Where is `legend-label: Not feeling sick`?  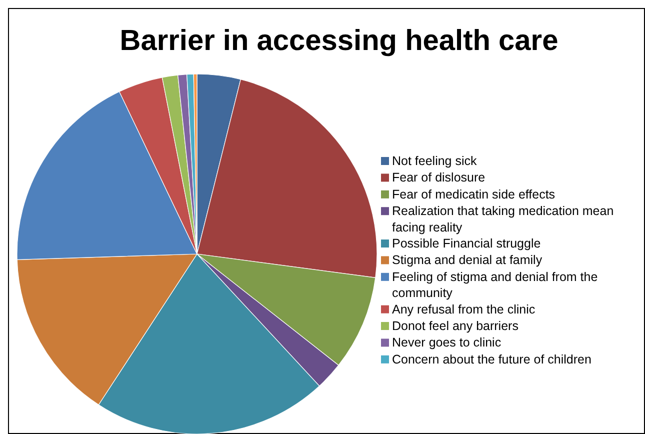
legend-label: Not feeling sick is located at coordinates (435, 161).